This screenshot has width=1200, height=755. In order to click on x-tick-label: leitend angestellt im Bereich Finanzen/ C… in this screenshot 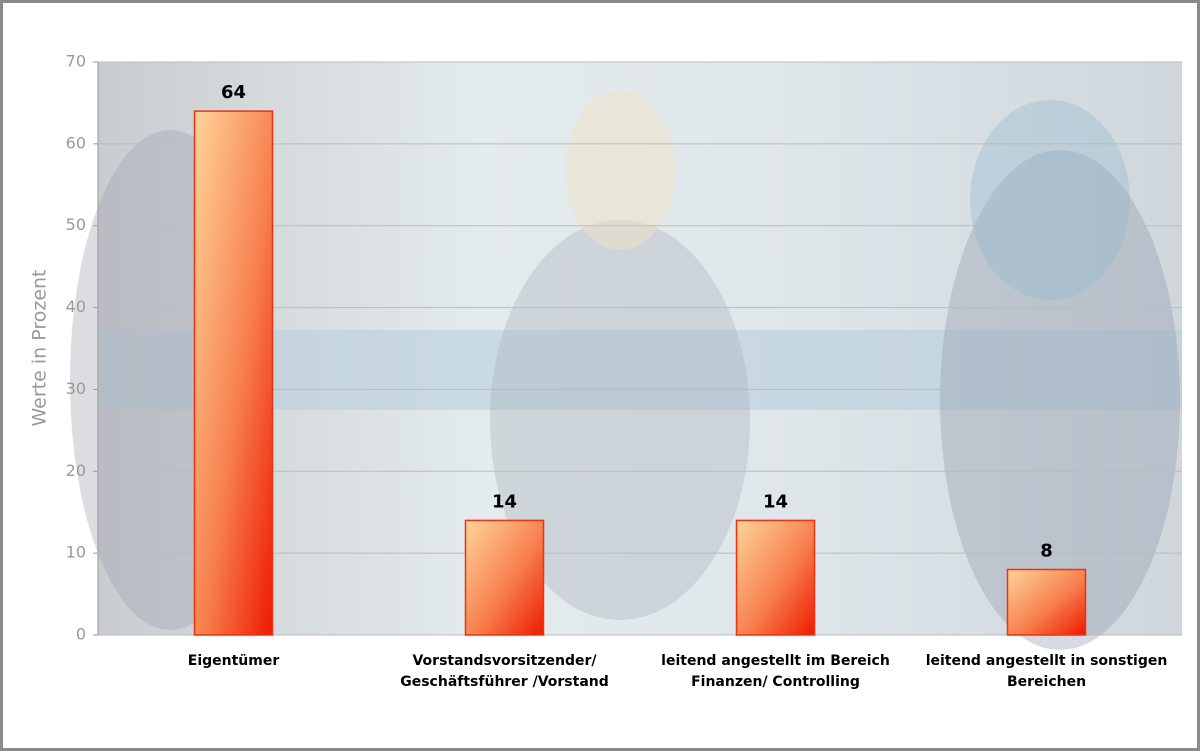, I will do `click(775, 671)`.